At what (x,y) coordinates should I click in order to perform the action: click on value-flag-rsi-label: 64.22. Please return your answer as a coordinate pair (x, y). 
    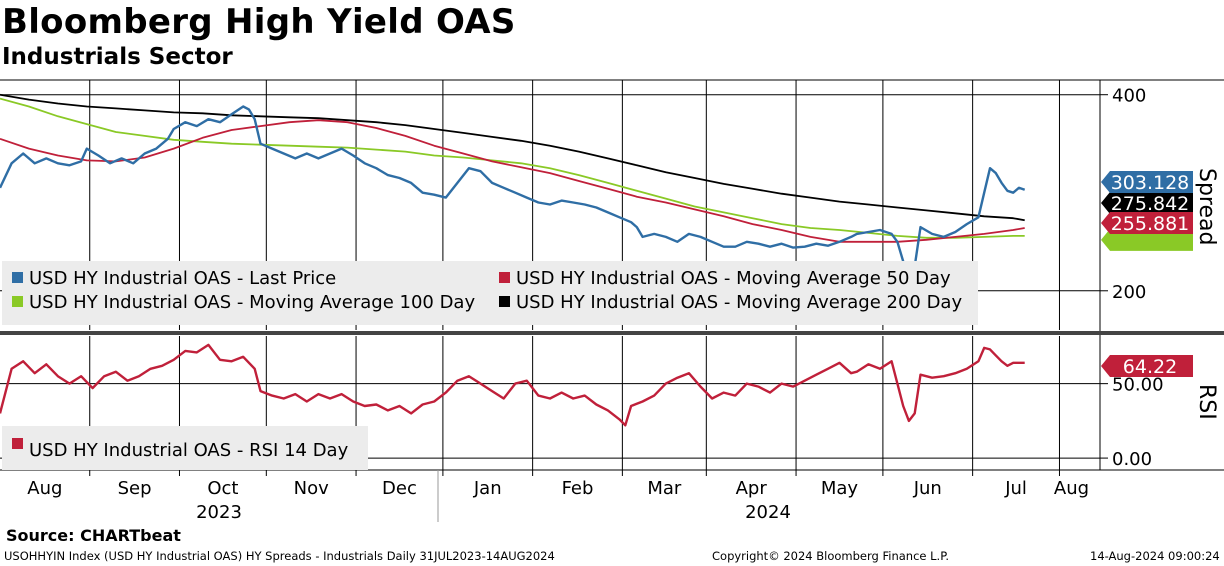
    Looking at the image, I should click on (1150, 367).